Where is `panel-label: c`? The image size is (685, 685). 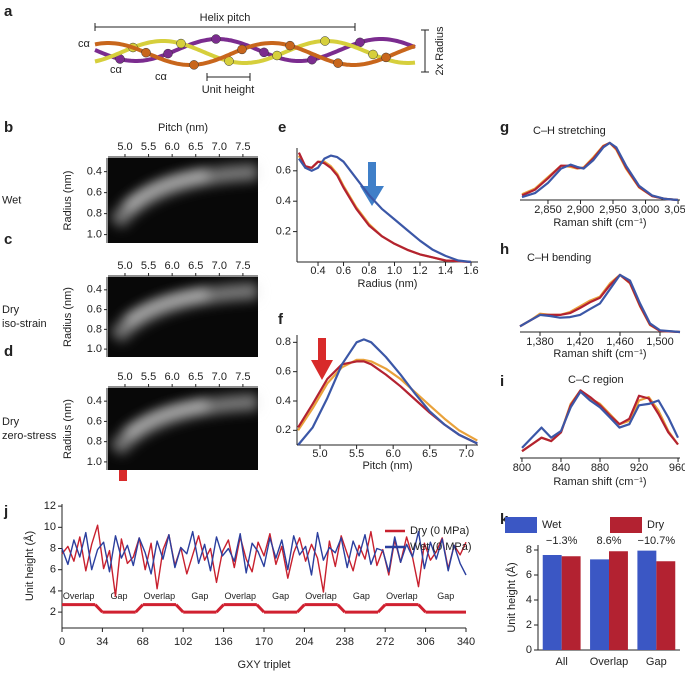
panel-label: c is located at coordinates (8, 239).